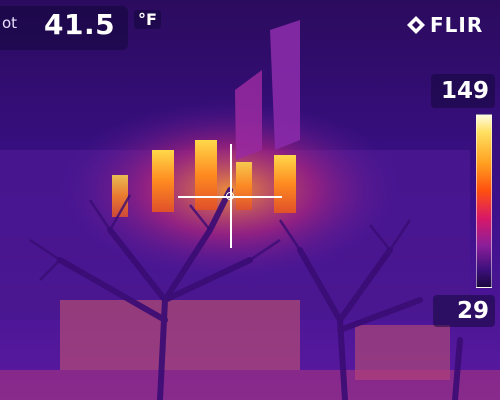  I want to click on palette-colorbar, so click(484, 201).